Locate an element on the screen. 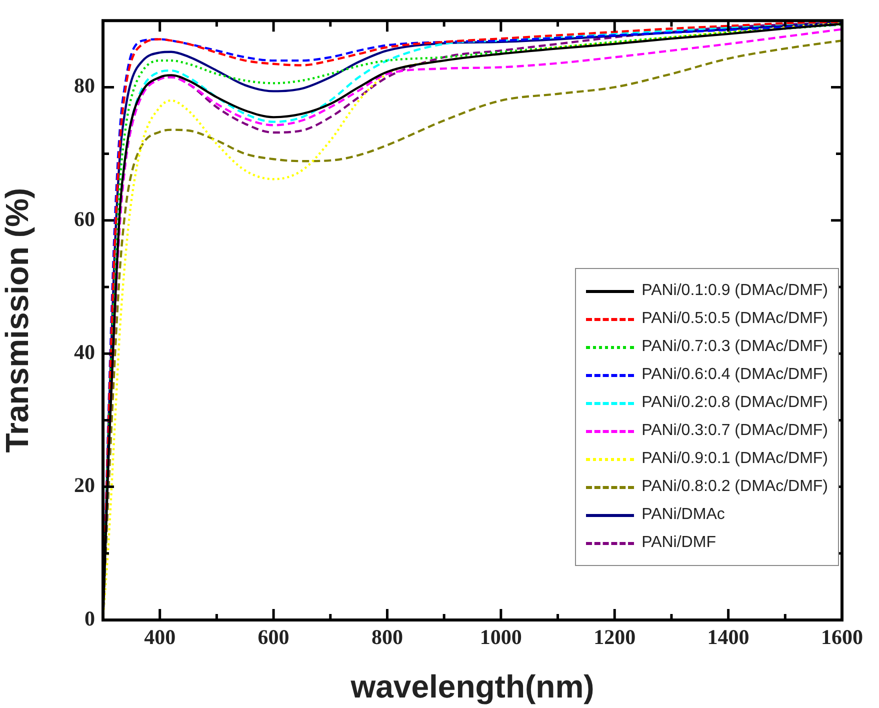  x-tick-label: 1600 is located at coordinates (842, 637).